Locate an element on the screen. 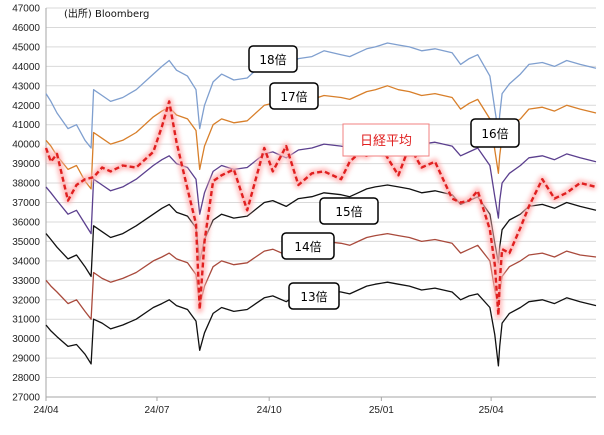 Image resolution: width=604 pixels, height=435 pixels. label-18x: 18倍 is located at coordinates (273, 59).